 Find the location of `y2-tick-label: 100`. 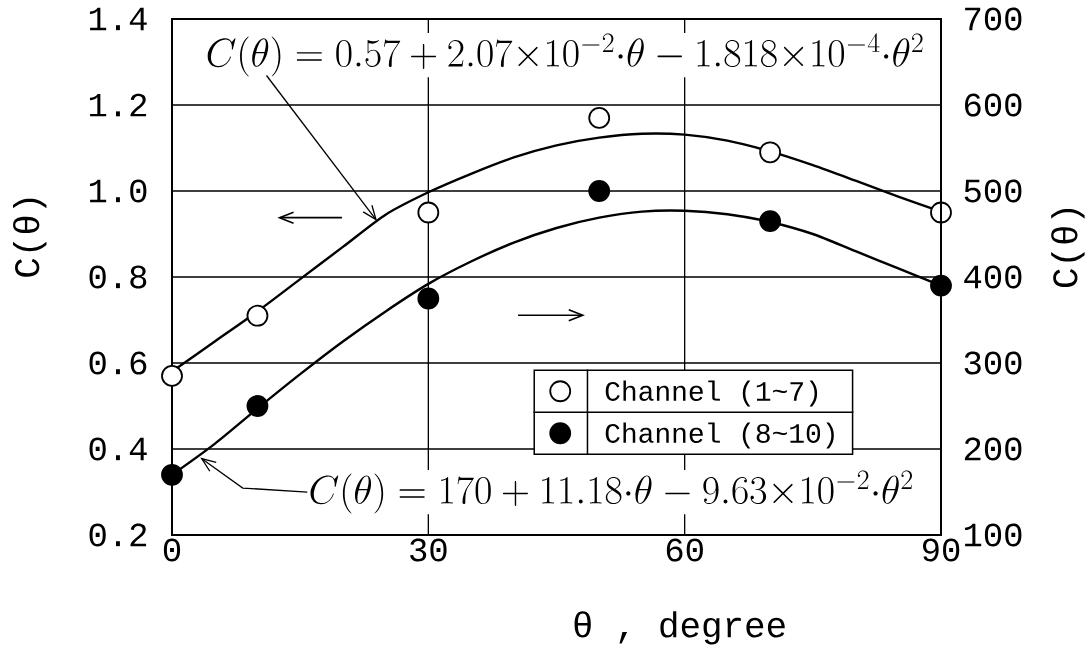

y2-tick-label: 100 is located at coordinates (993, 535).